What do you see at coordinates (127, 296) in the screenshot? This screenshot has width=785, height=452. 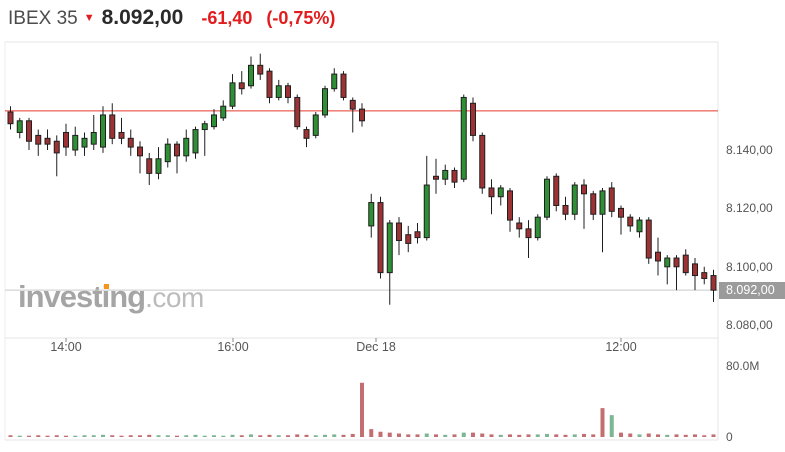 I see `watermark-brand-post: ng` at bounding box center [127, 296].